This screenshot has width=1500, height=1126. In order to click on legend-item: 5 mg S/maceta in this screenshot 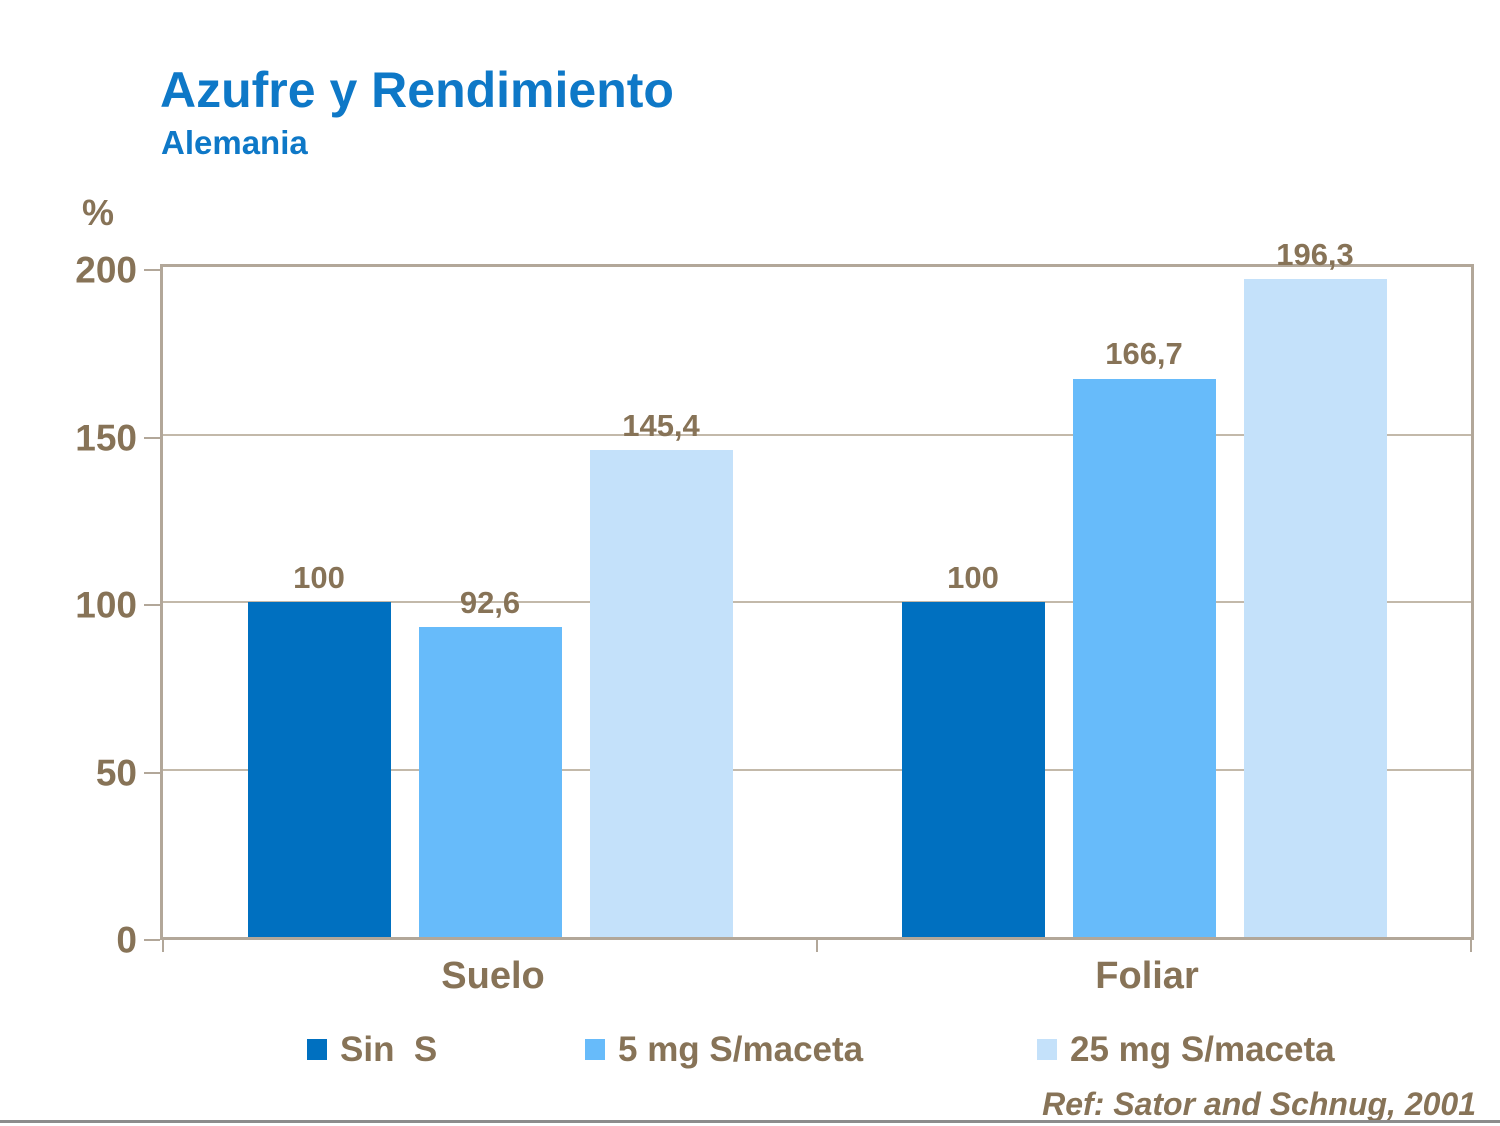, I will do `click(724, 1049)`.